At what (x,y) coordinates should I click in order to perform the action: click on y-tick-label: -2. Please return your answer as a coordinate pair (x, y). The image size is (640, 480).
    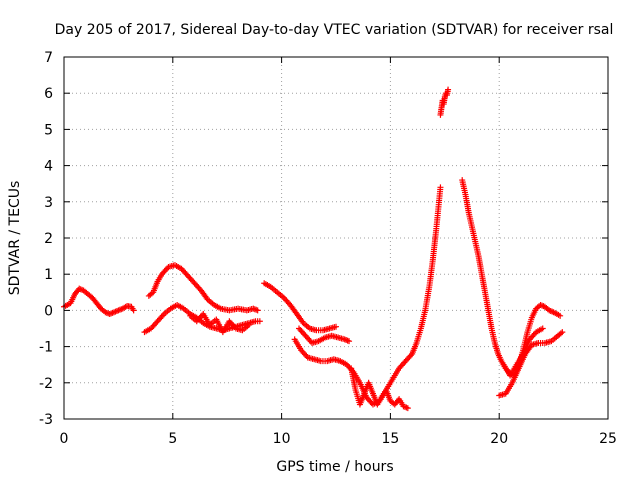
    Looking at the image, I should click on (46, 384).